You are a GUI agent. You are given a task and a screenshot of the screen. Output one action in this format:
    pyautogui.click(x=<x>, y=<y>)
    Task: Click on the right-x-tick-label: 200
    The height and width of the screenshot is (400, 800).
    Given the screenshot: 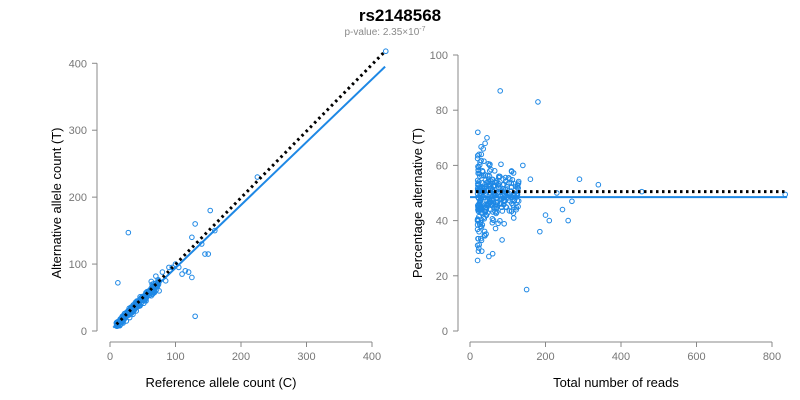 What is the action you would take?
    pyautogui.click(x=545, y=357)
    